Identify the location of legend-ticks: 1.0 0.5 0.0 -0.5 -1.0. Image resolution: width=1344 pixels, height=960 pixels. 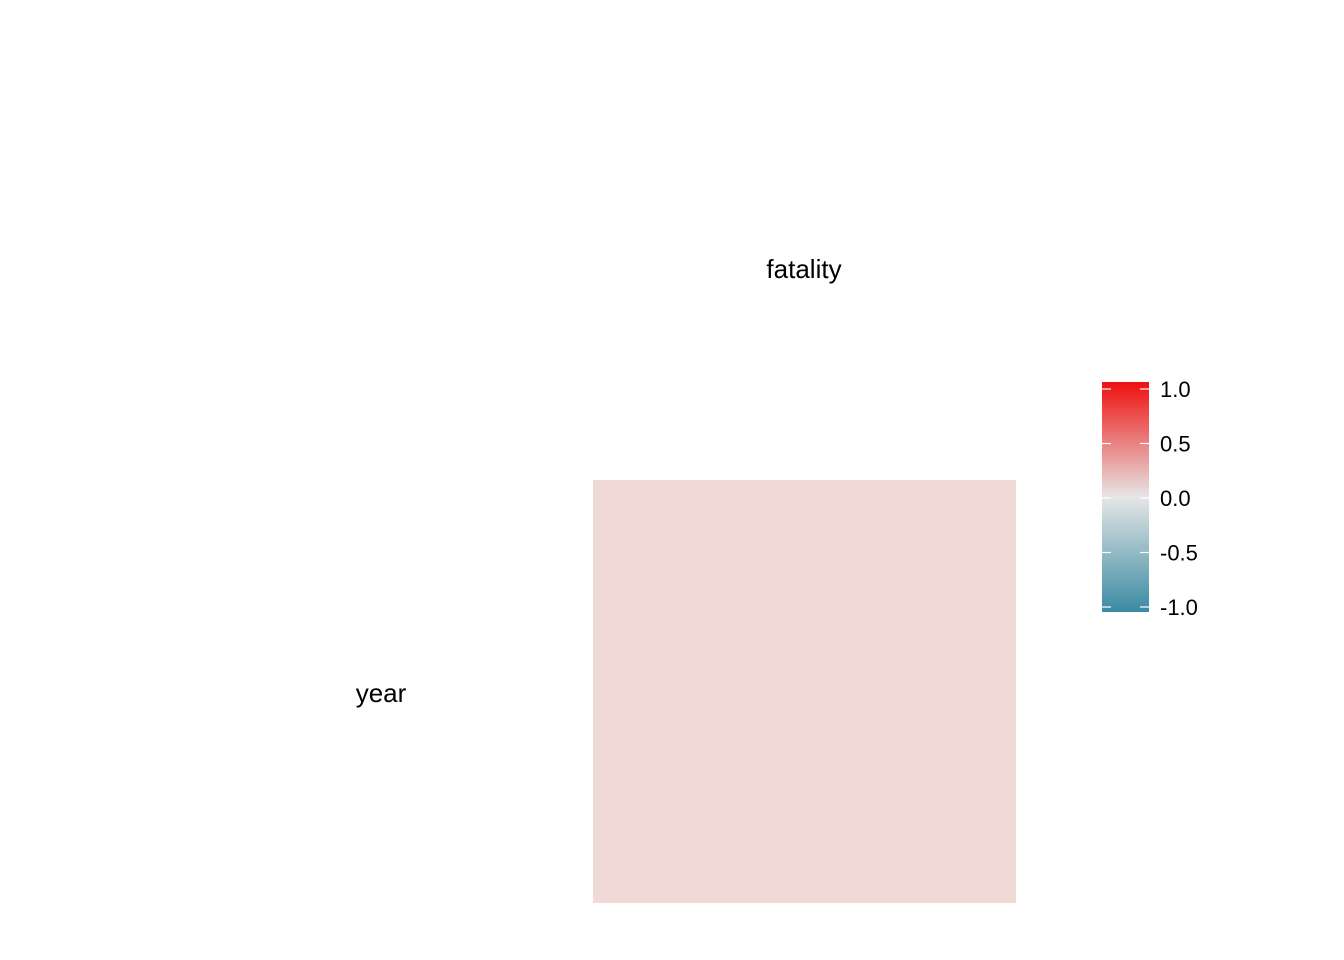
(1150, 498).